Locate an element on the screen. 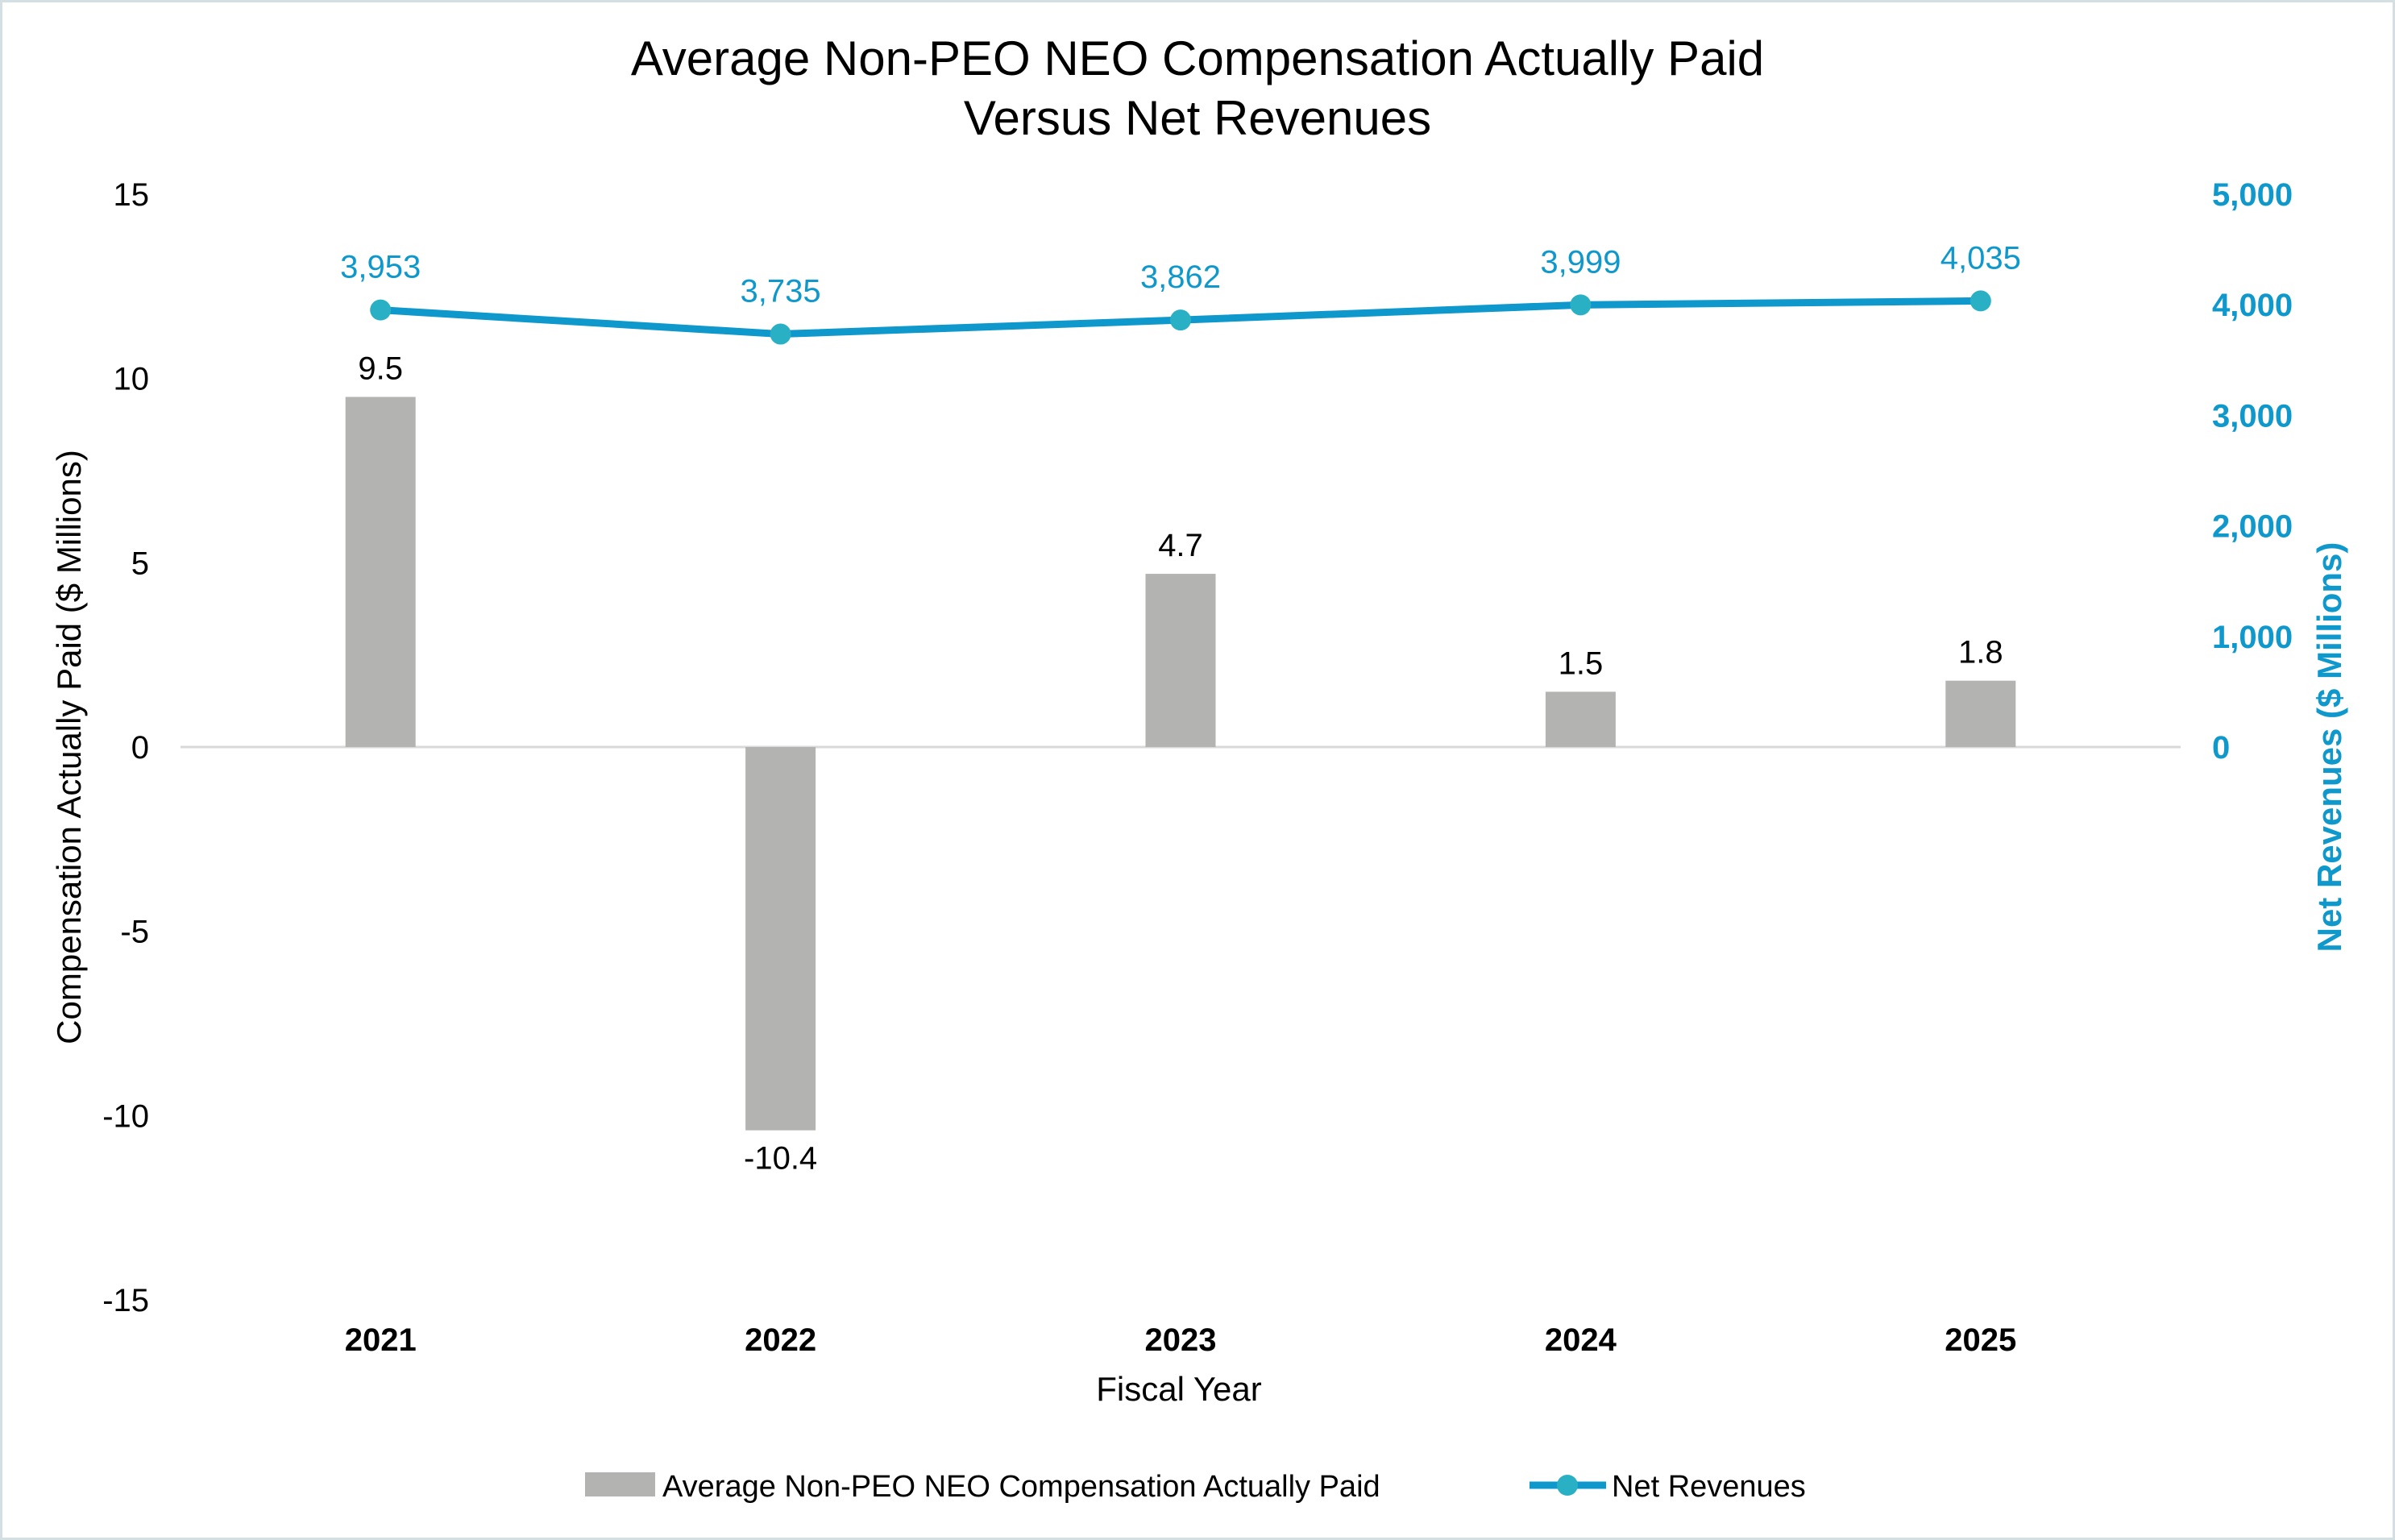  bar-2024 is located at coordinates (1580, 719).